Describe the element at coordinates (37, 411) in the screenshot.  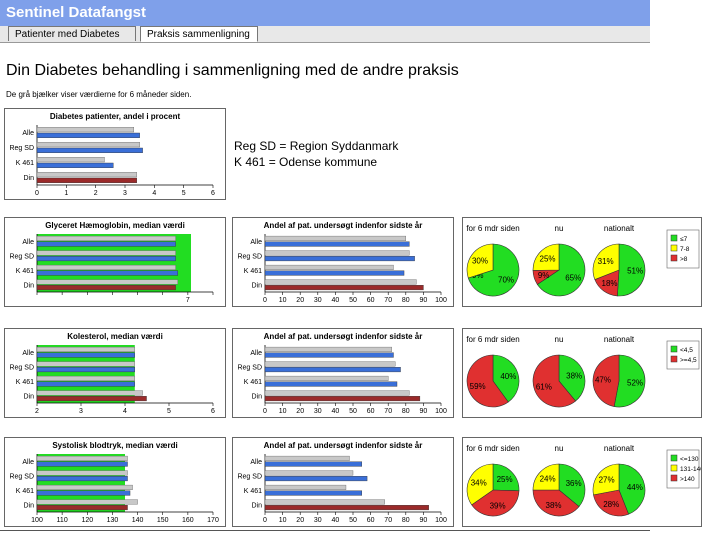
I see `x-tick-label: 2` at that location.